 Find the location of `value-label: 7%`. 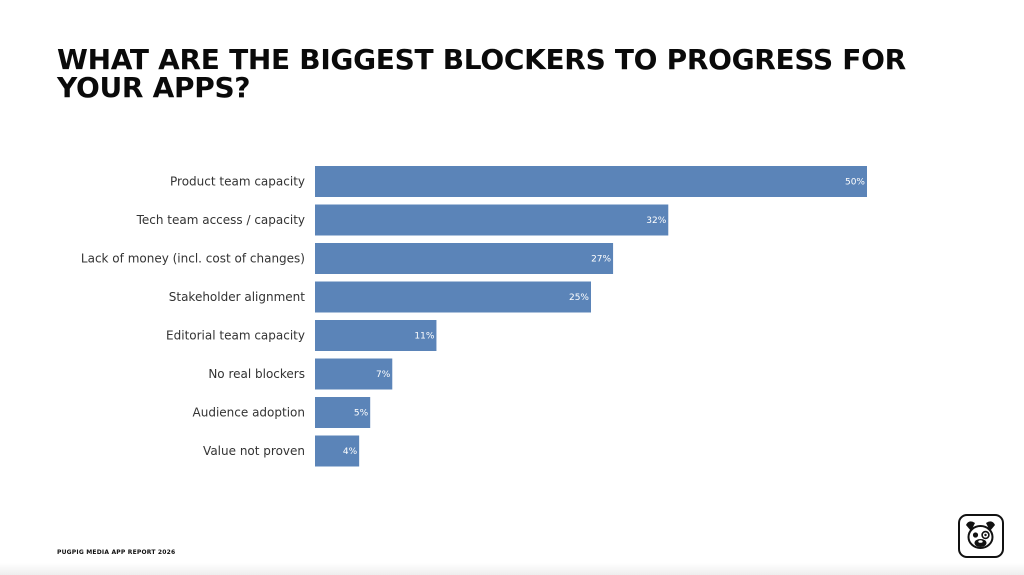

value-label: 7% is located at coordinates (383, 375).